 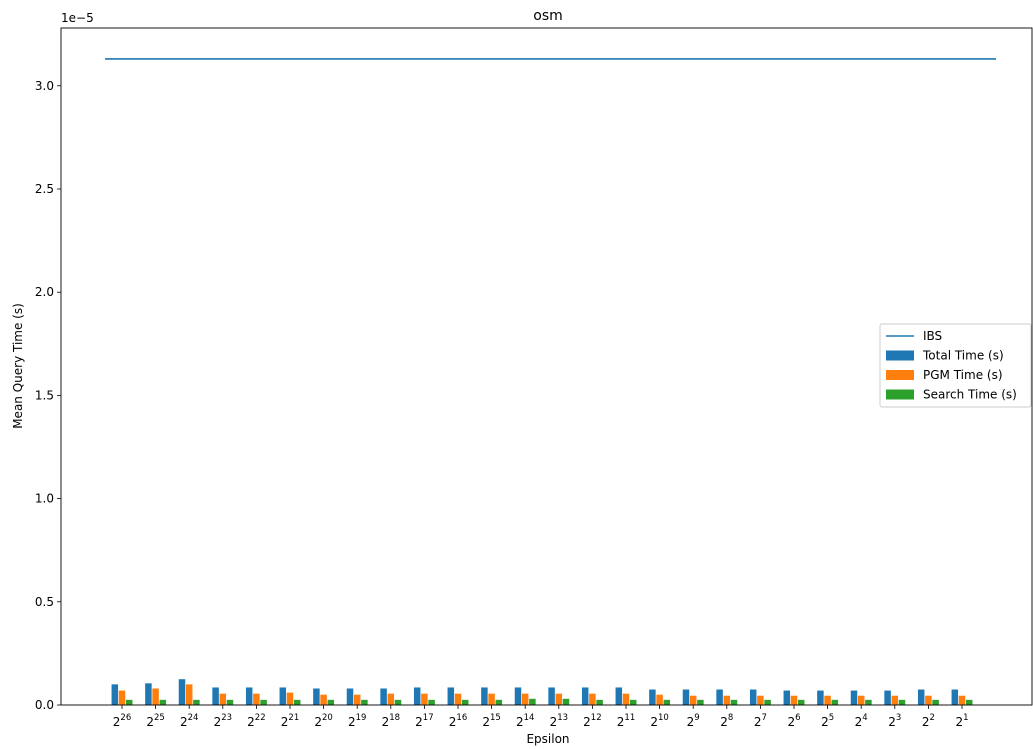 What do you see at coordinates (44, 189) in the screenshot?
I see `y-tick-label: 2.5` at bounding box center [44, 189].